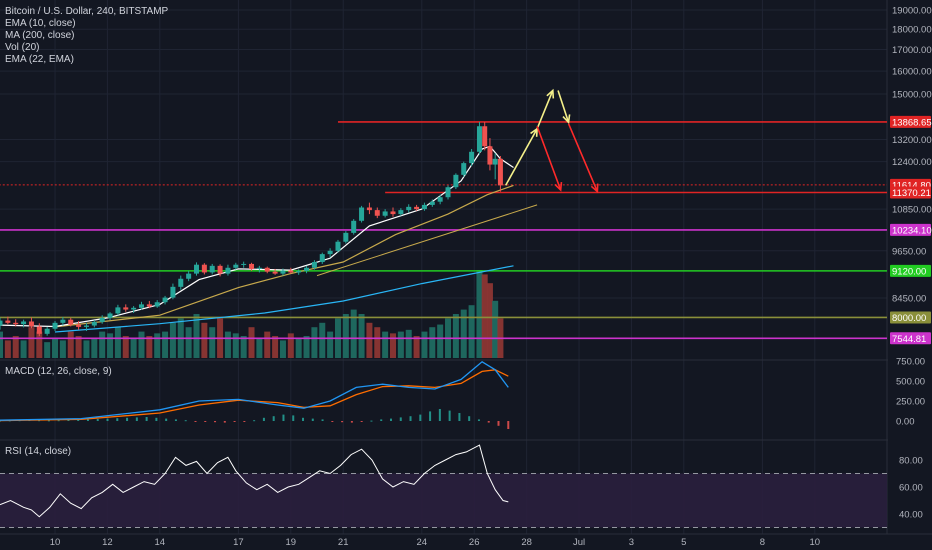 Image resolution: width=932 pixels, height=550 pixels. Describe the element at coordinates (474, 542) in the screenshot. I see `time-tick-label: 26` at that location.